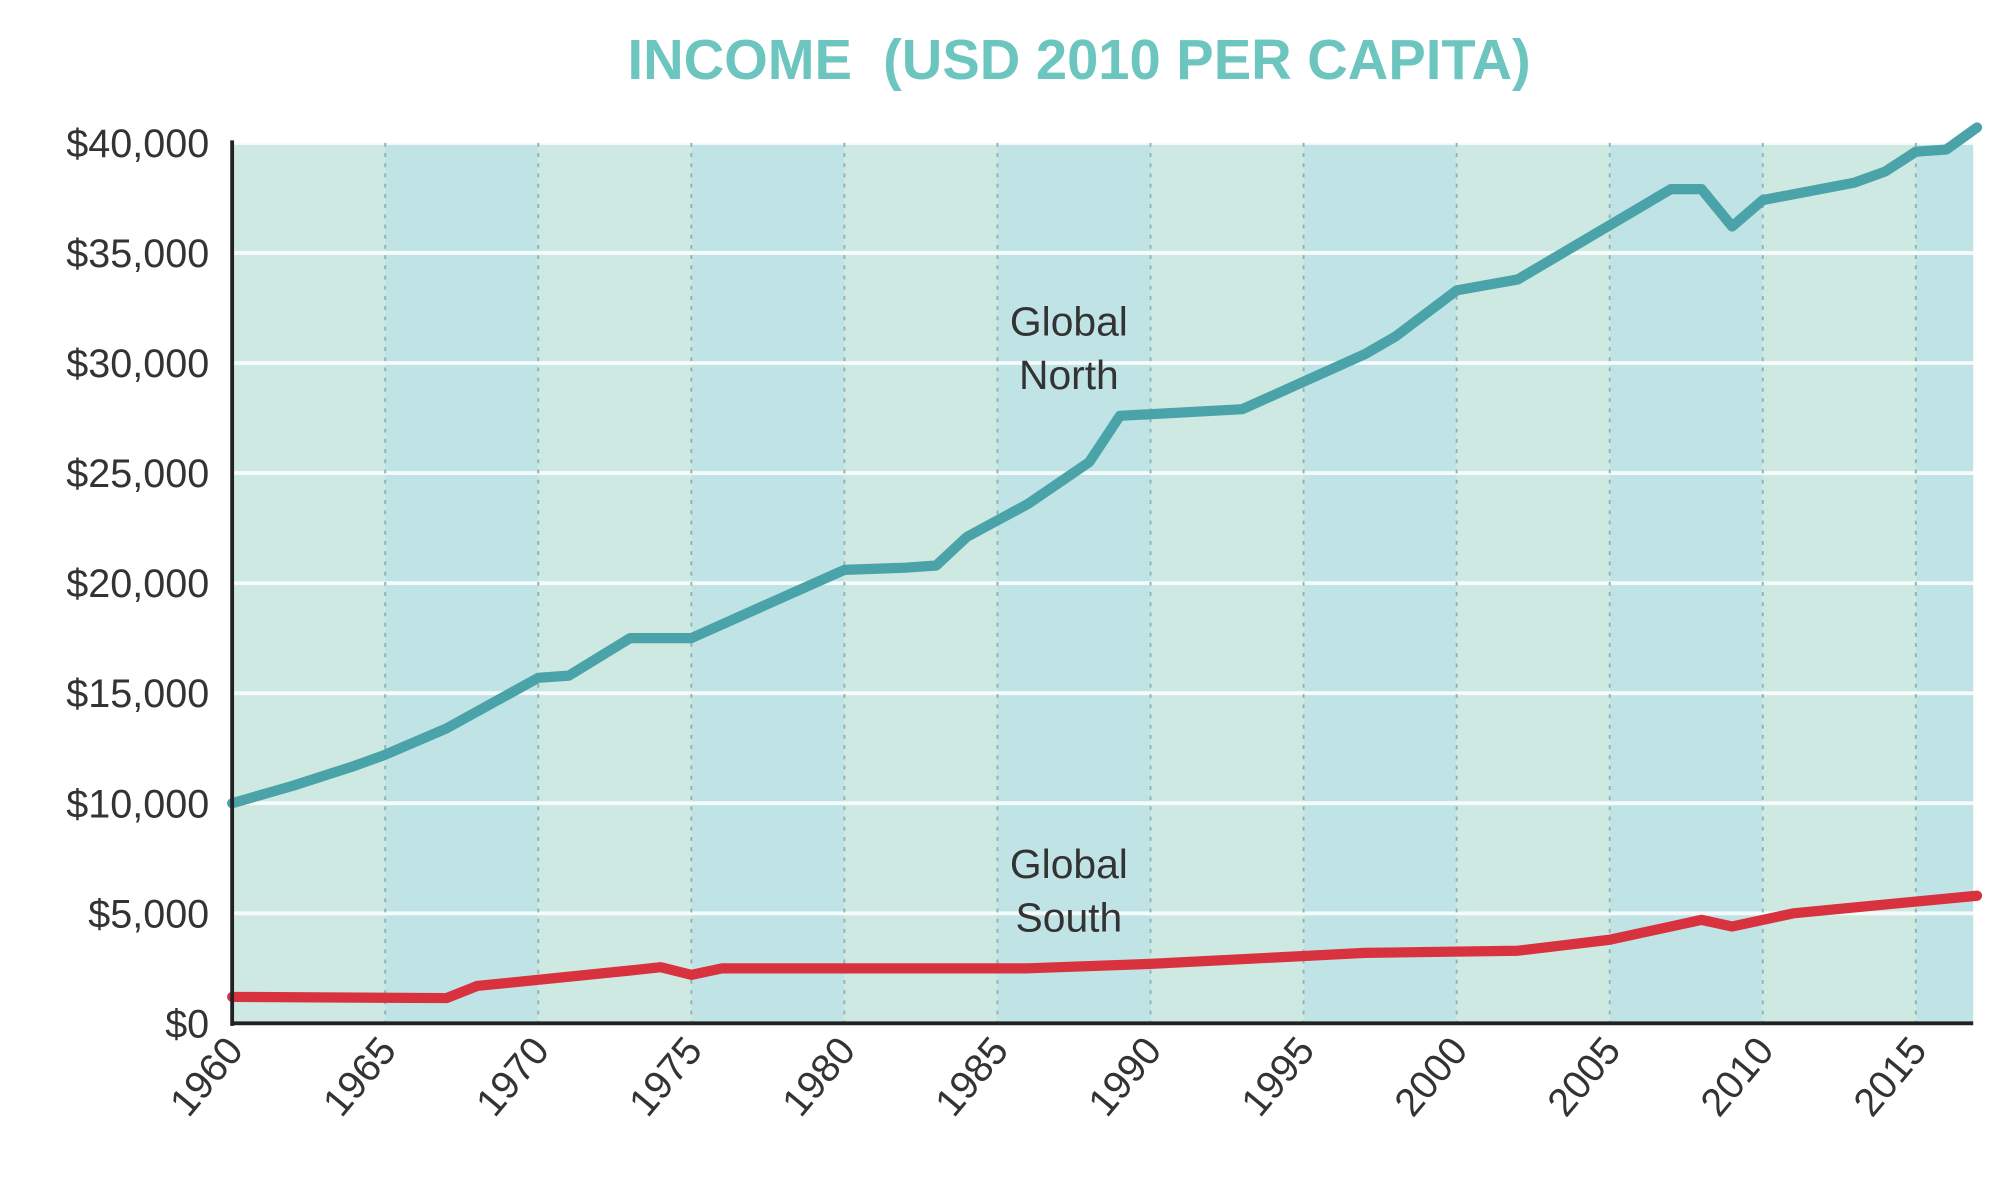  What do you see at coordinates (1737, 1077) in the screenshot?
I see `x-tick-label: 2010` at bounding box center [1737, 1077].